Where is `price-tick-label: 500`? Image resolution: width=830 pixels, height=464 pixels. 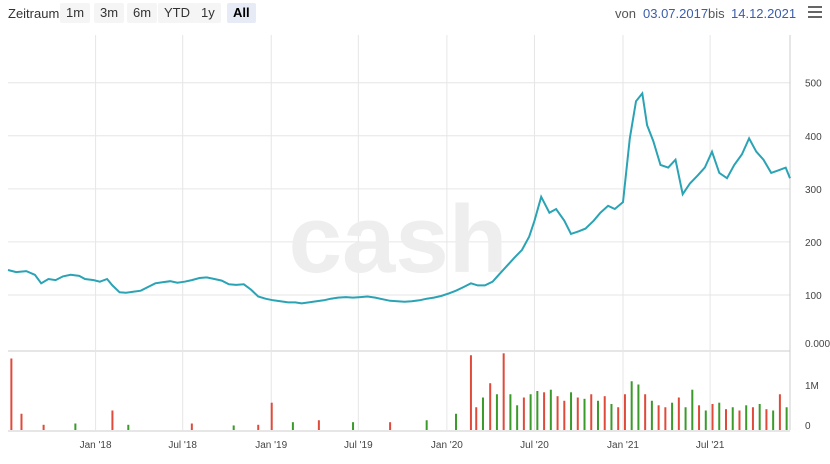
price-tick-label: 500 is located at coordinates (813, 84).